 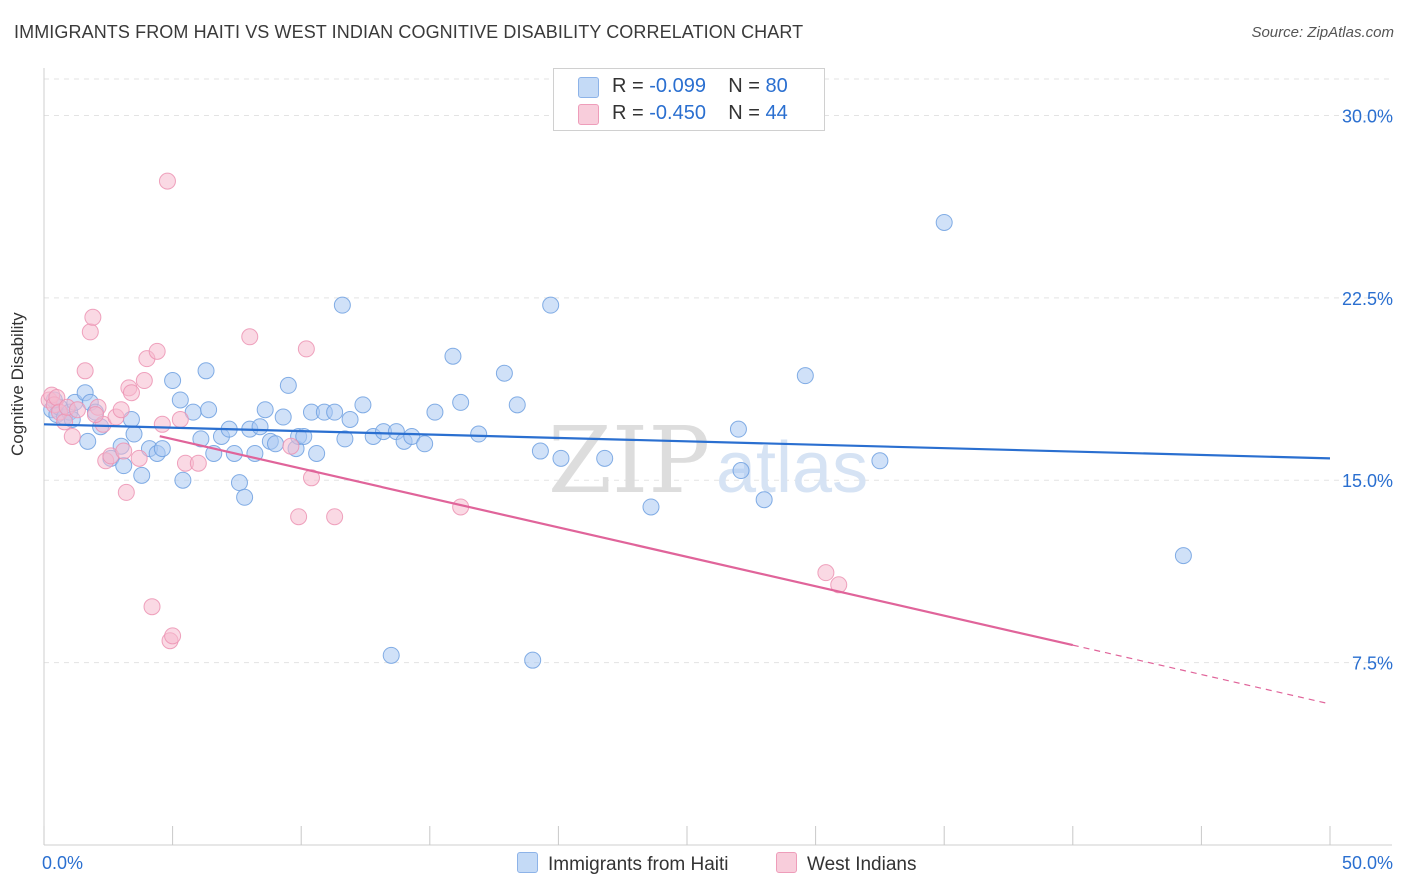 I want to click on x-tick-label: 0.0%, so click(x=62, y=863).